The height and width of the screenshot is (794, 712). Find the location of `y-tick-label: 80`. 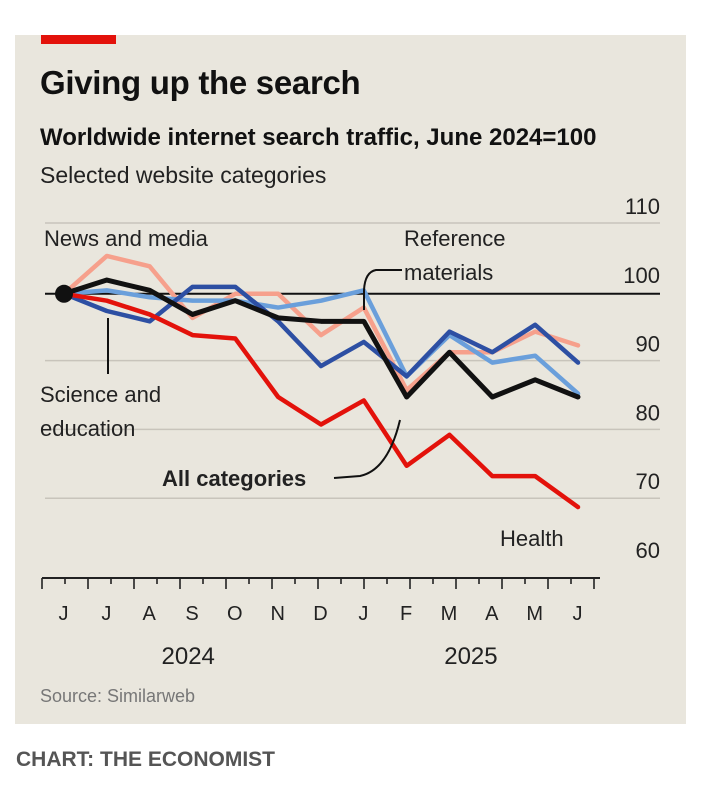

y-tick-label: 80 is located at coordinates (648, 412).